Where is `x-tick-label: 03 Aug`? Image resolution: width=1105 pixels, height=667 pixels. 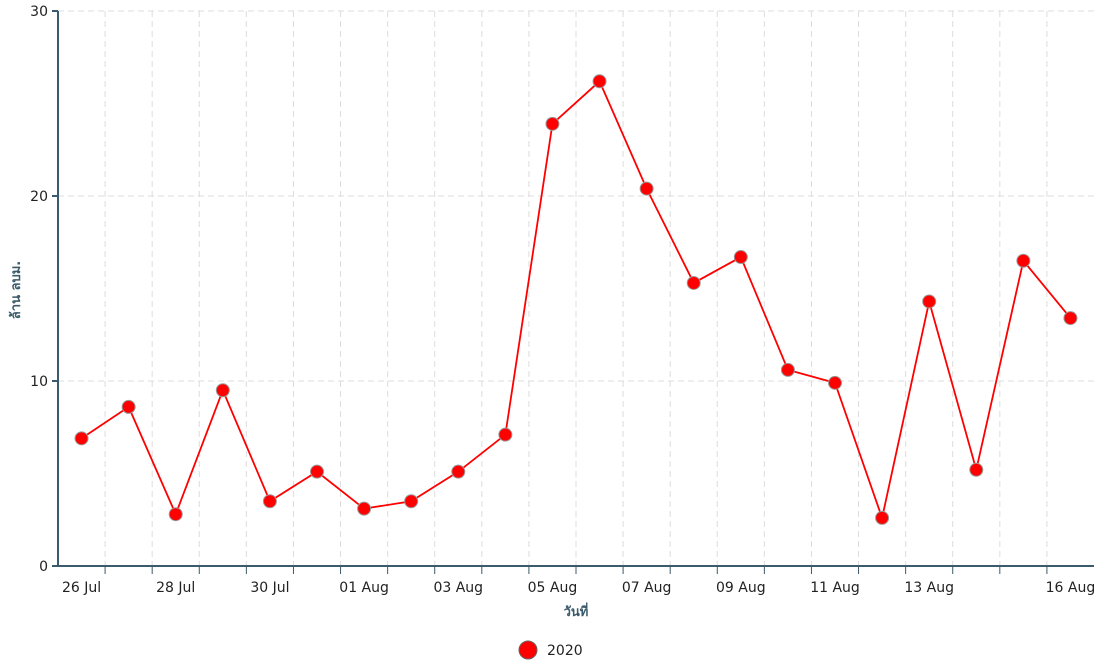
x-tick-label: 03 Aug is located at coordinates (458, 588).